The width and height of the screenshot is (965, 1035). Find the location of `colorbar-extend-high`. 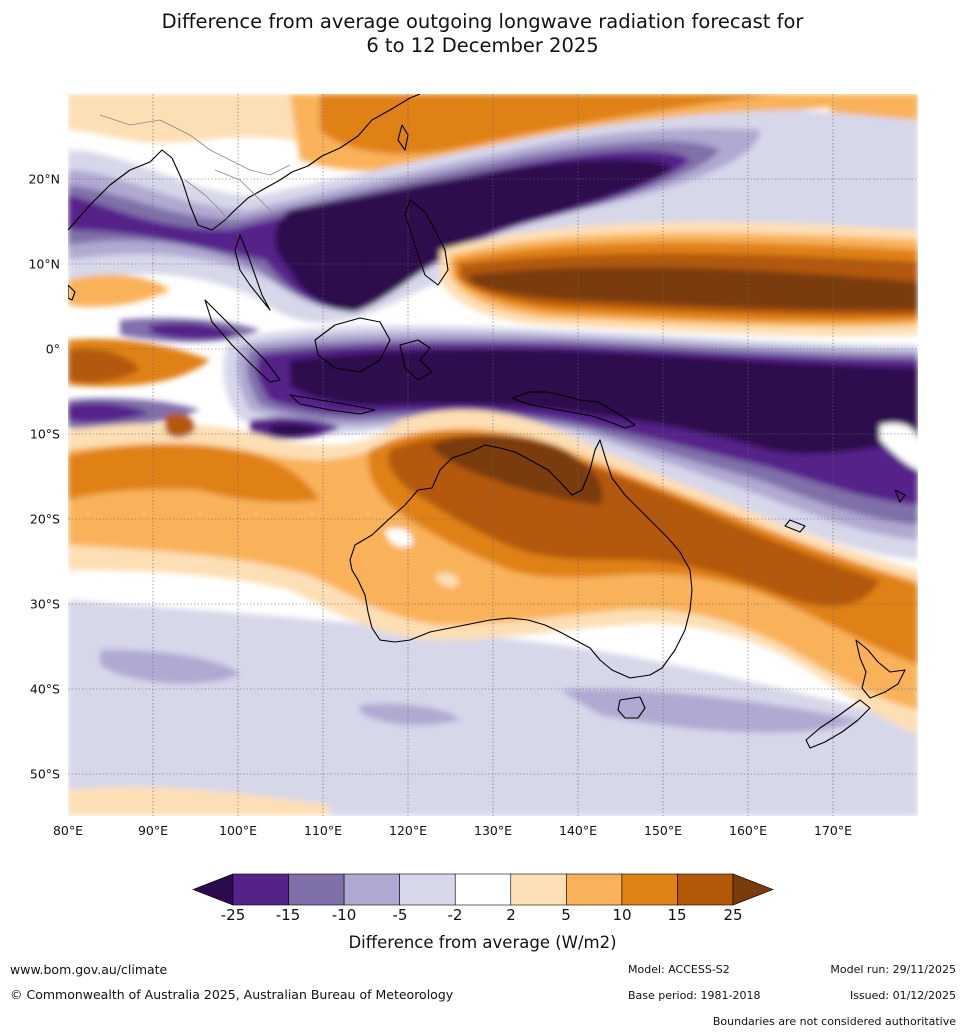

colorbar-extend-high is located at coordinates (753, 889).